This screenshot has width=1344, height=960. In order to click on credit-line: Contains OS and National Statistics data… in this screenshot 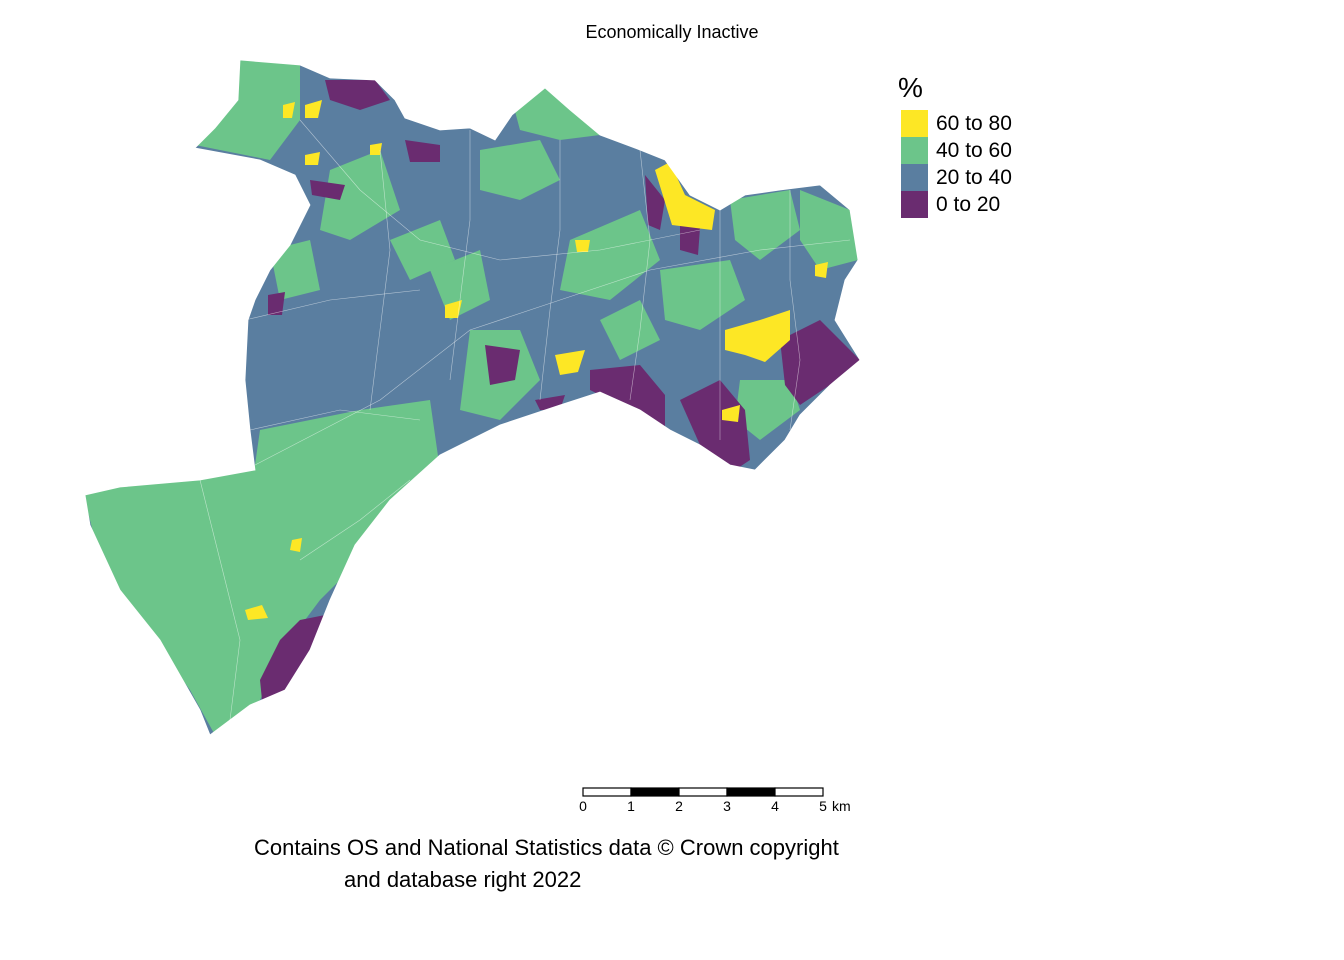, I will do `click(546, 847)`.